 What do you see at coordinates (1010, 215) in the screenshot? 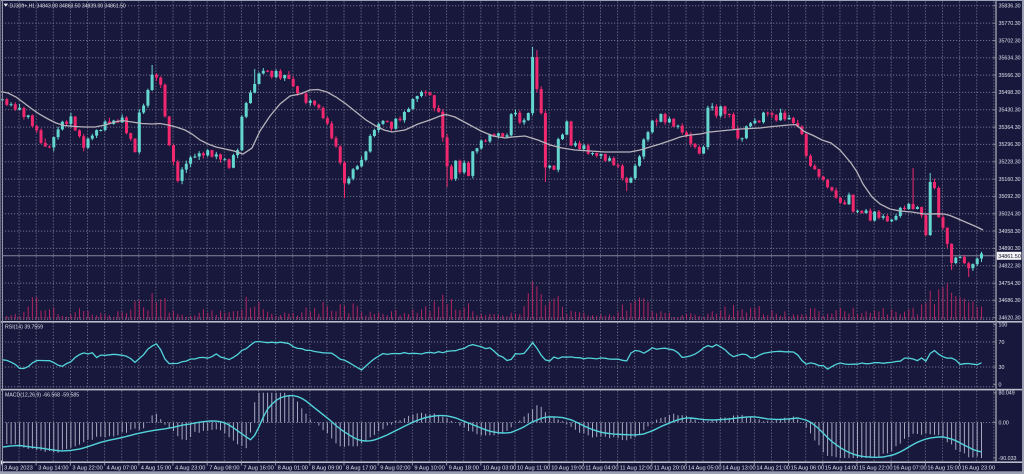
I see `svg-text: 35024.30` at bounding box center [1010, 215].